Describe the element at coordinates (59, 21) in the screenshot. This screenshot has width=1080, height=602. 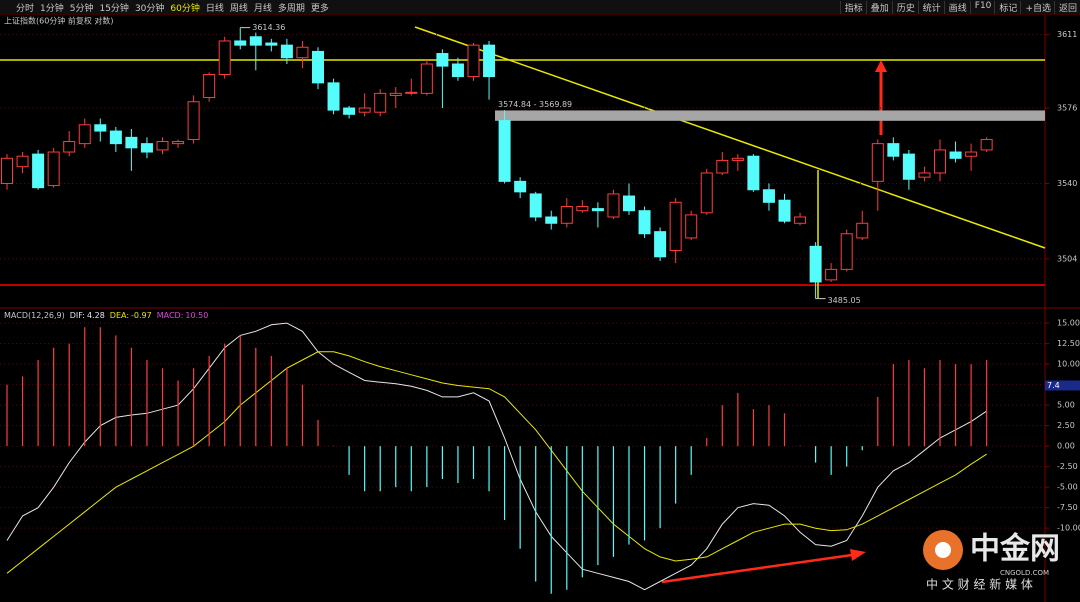
I see `chart-title: 上证指数(60分钟 前复权 对数)` at that location.